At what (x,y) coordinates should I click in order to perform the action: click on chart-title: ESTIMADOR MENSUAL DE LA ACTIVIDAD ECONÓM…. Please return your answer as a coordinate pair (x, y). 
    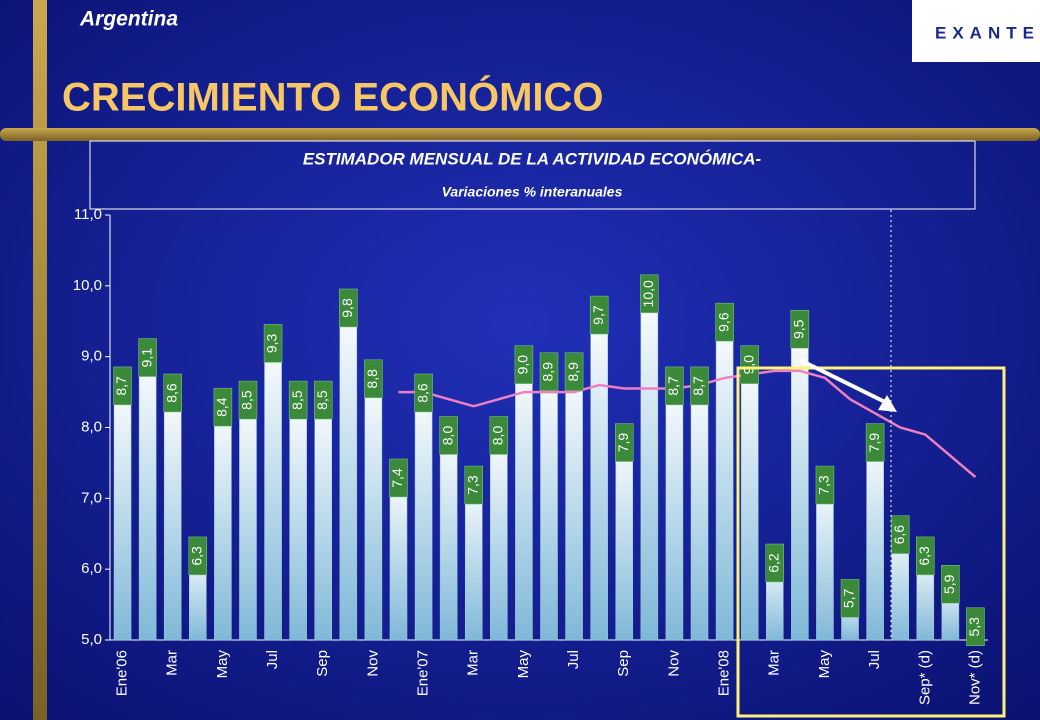
    Looking at the image, I should click on (532, 158).